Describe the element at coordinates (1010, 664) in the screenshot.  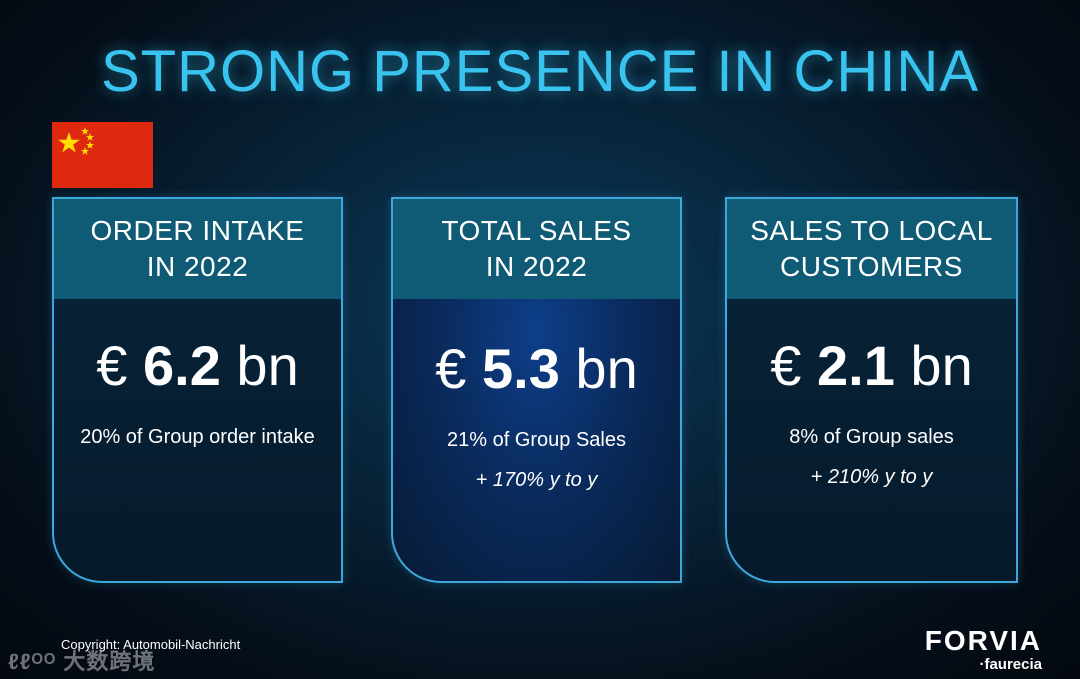
I see `subbrand-name: ·faurecia` at that location.